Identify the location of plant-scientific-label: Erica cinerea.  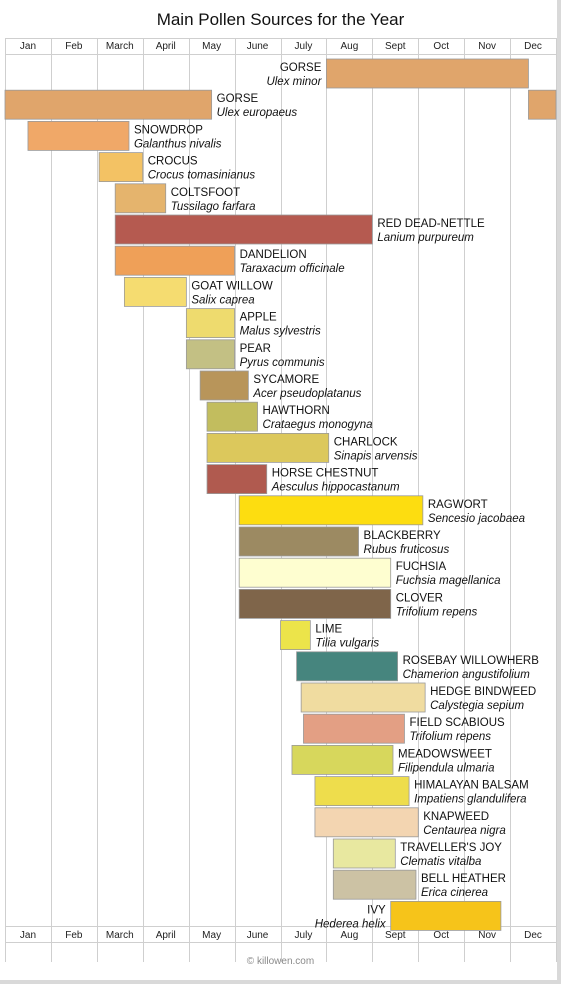
(454, 893).